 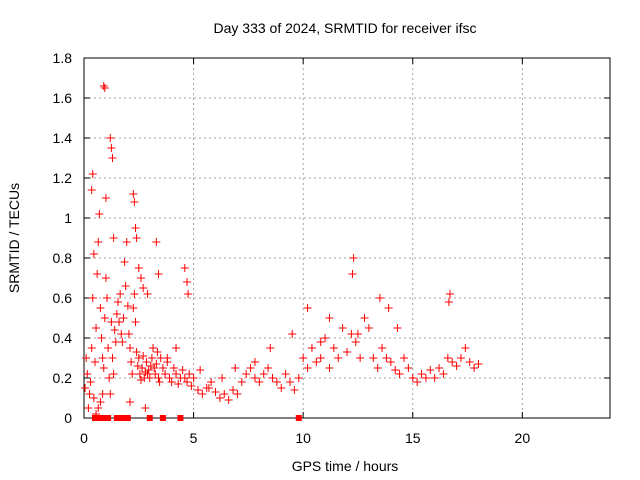 What do you see at coordinates (523, 438) in the screenshot?
I see `x-tick-label: 20` at bounding box center [523, 438].